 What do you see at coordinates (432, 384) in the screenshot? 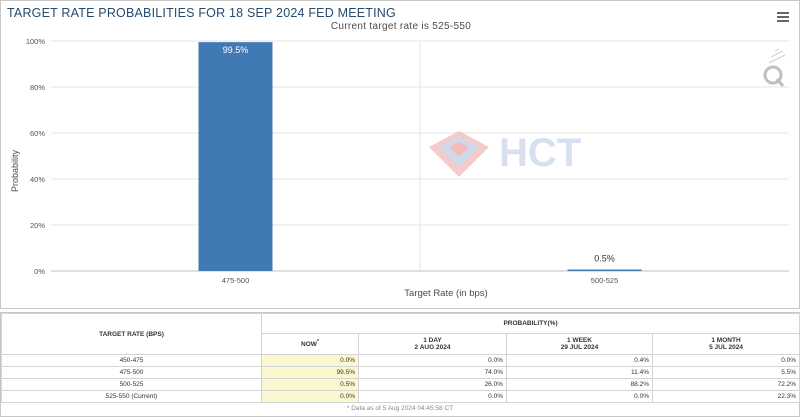
I see `one-day-cell: 26.0%` at bounding box center [432, 384].